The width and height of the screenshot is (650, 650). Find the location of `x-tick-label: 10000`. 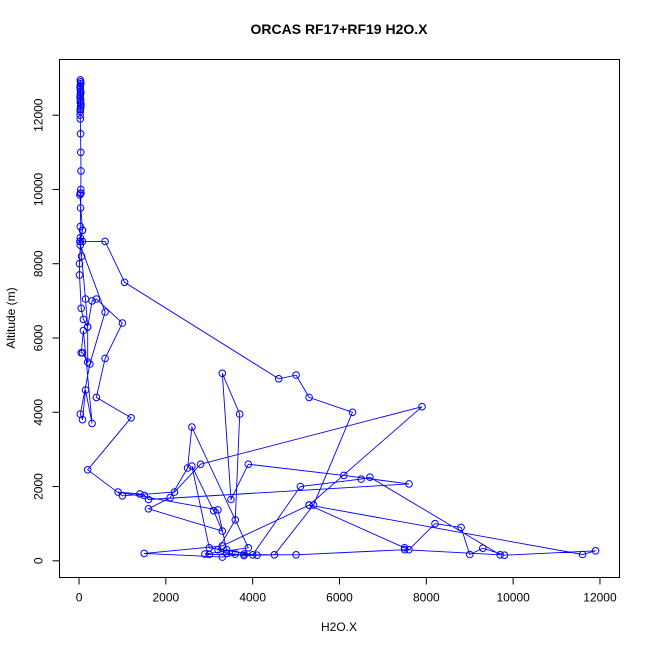

x-tick-label: 10000 is located at coordinates (513, 598).